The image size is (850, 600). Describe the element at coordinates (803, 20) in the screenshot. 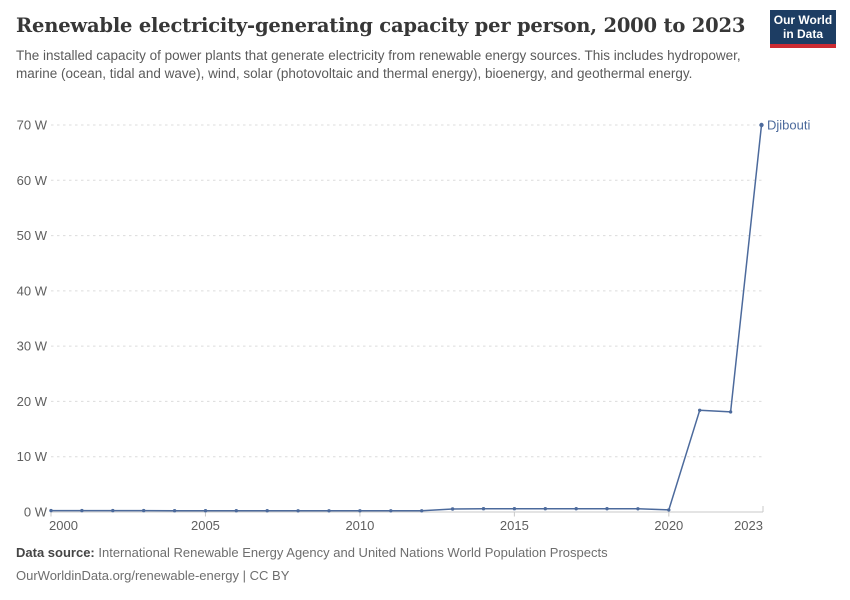

I see `owid-logo-line1: Our World` at that location.